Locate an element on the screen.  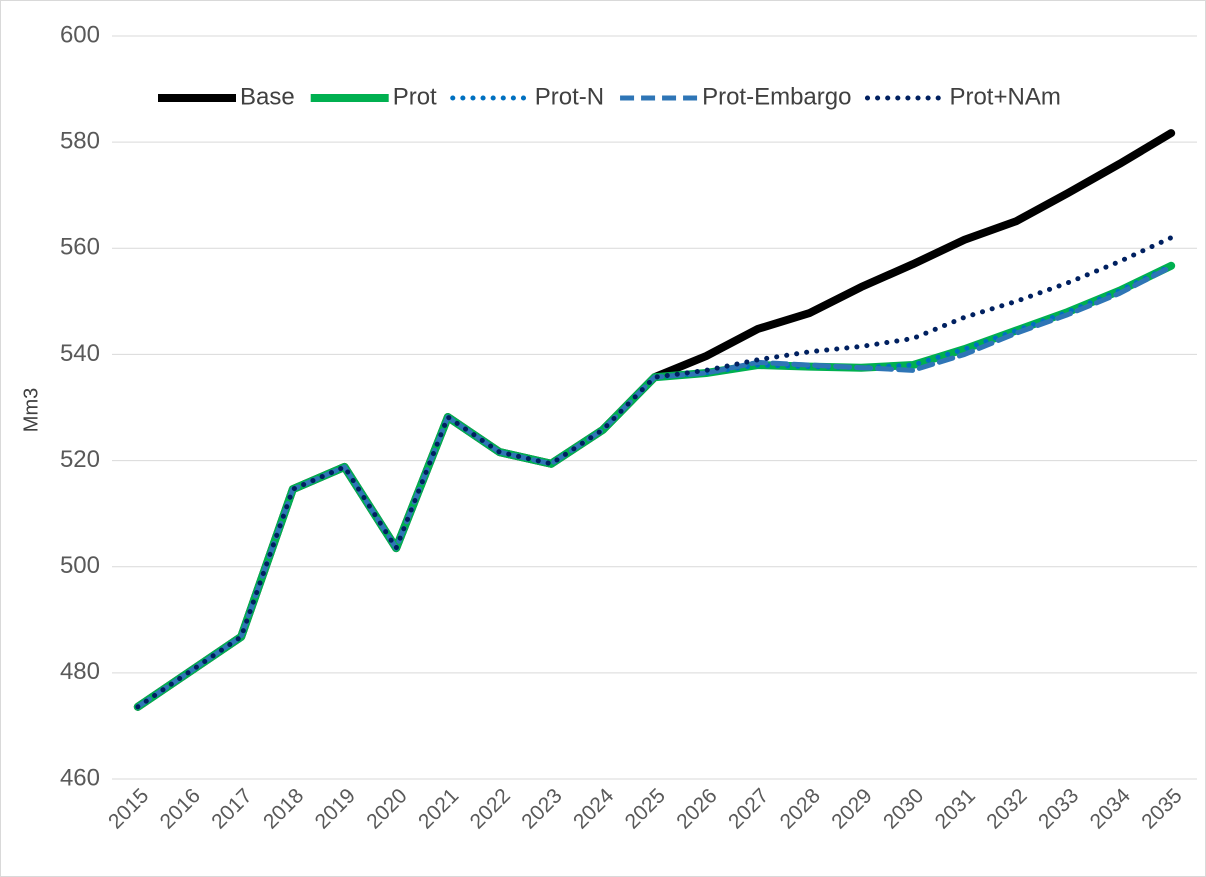
legend-label: Base is located at coordinates (267, 96).